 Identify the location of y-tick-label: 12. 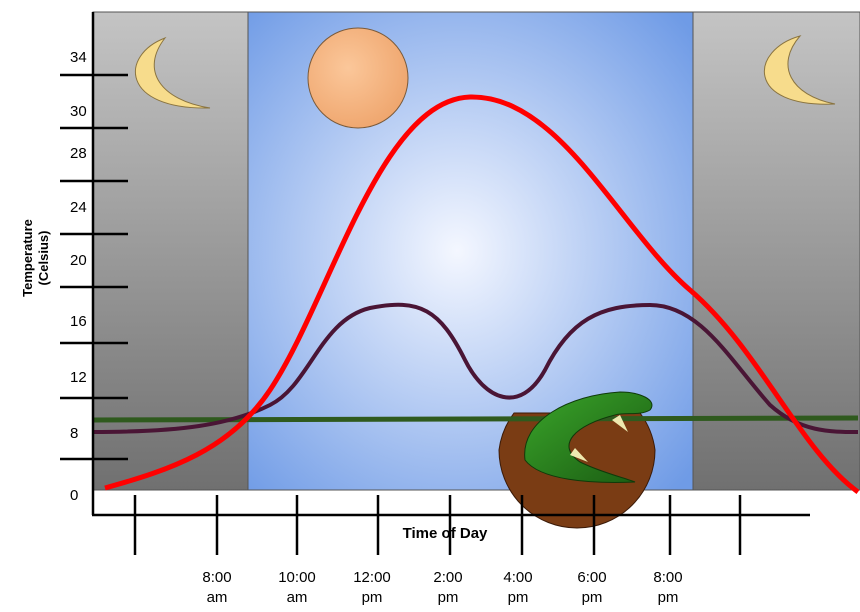
(78, 377).